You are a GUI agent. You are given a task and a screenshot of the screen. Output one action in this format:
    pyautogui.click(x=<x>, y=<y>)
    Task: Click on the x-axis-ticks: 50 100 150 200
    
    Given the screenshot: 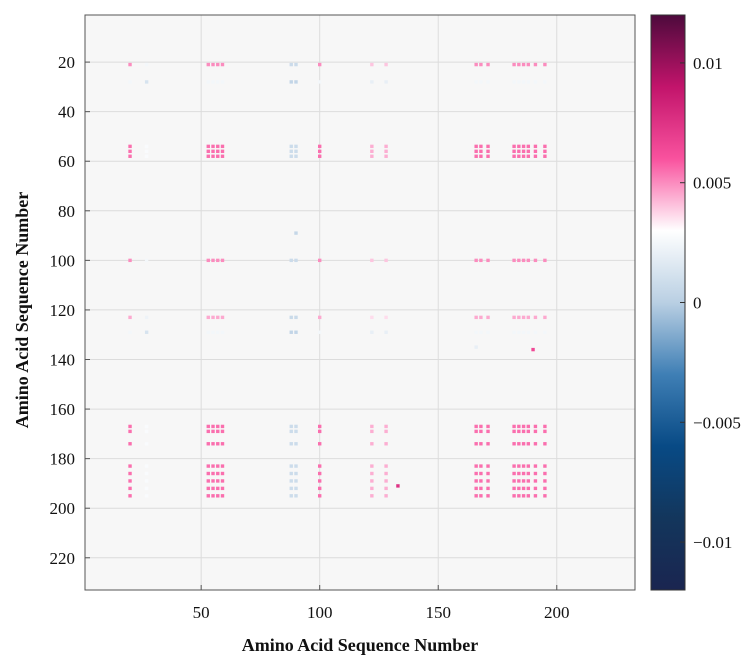 What is the action you would take?
    pyautogui.click(x=381, y=603)
    